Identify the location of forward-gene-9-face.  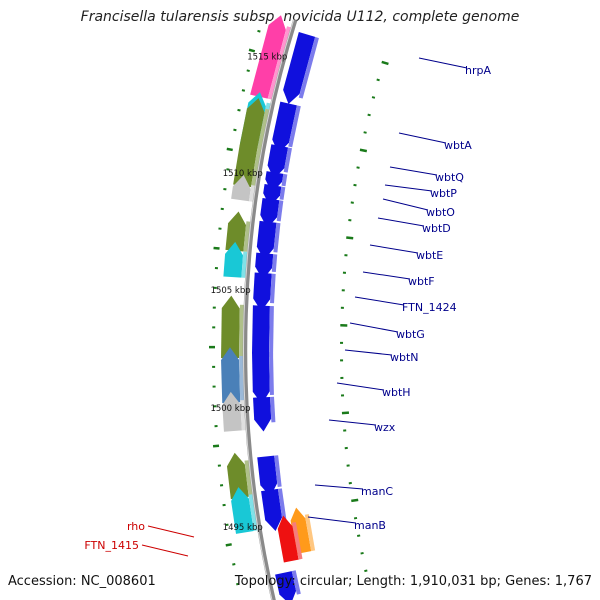
(273, 288).